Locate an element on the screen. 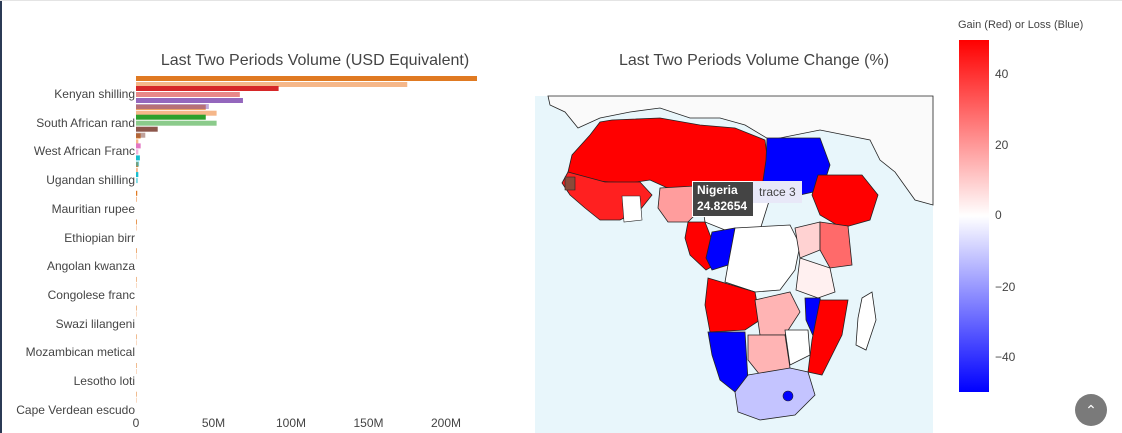  colorbar-tick-label: 0 is located at coordinates (998, 215).